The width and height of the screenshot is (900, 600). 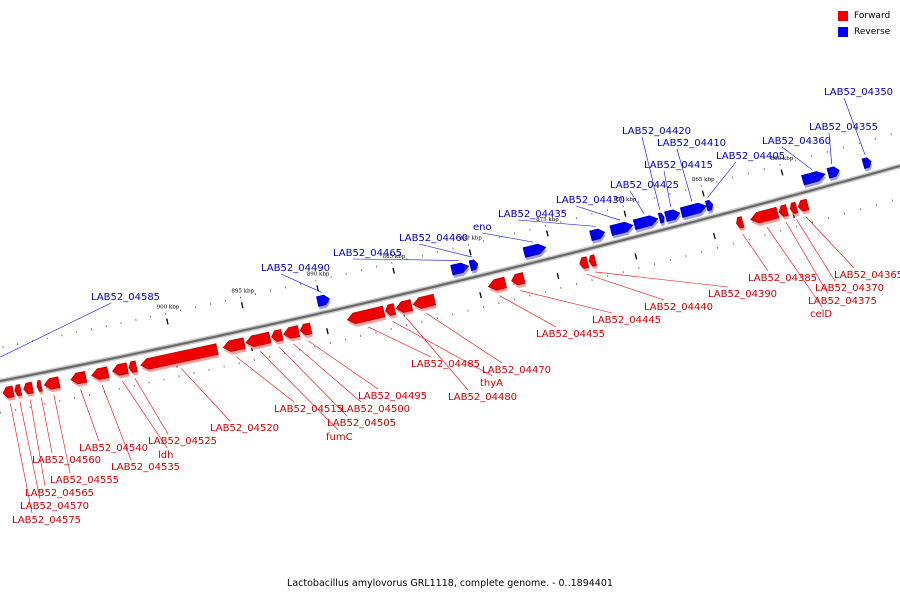 What do you see at coordinates (570, 334) in the screenshot?
I see `gene-label-lab52-04455: LAB52_04455` at bounding box center [570, 334].